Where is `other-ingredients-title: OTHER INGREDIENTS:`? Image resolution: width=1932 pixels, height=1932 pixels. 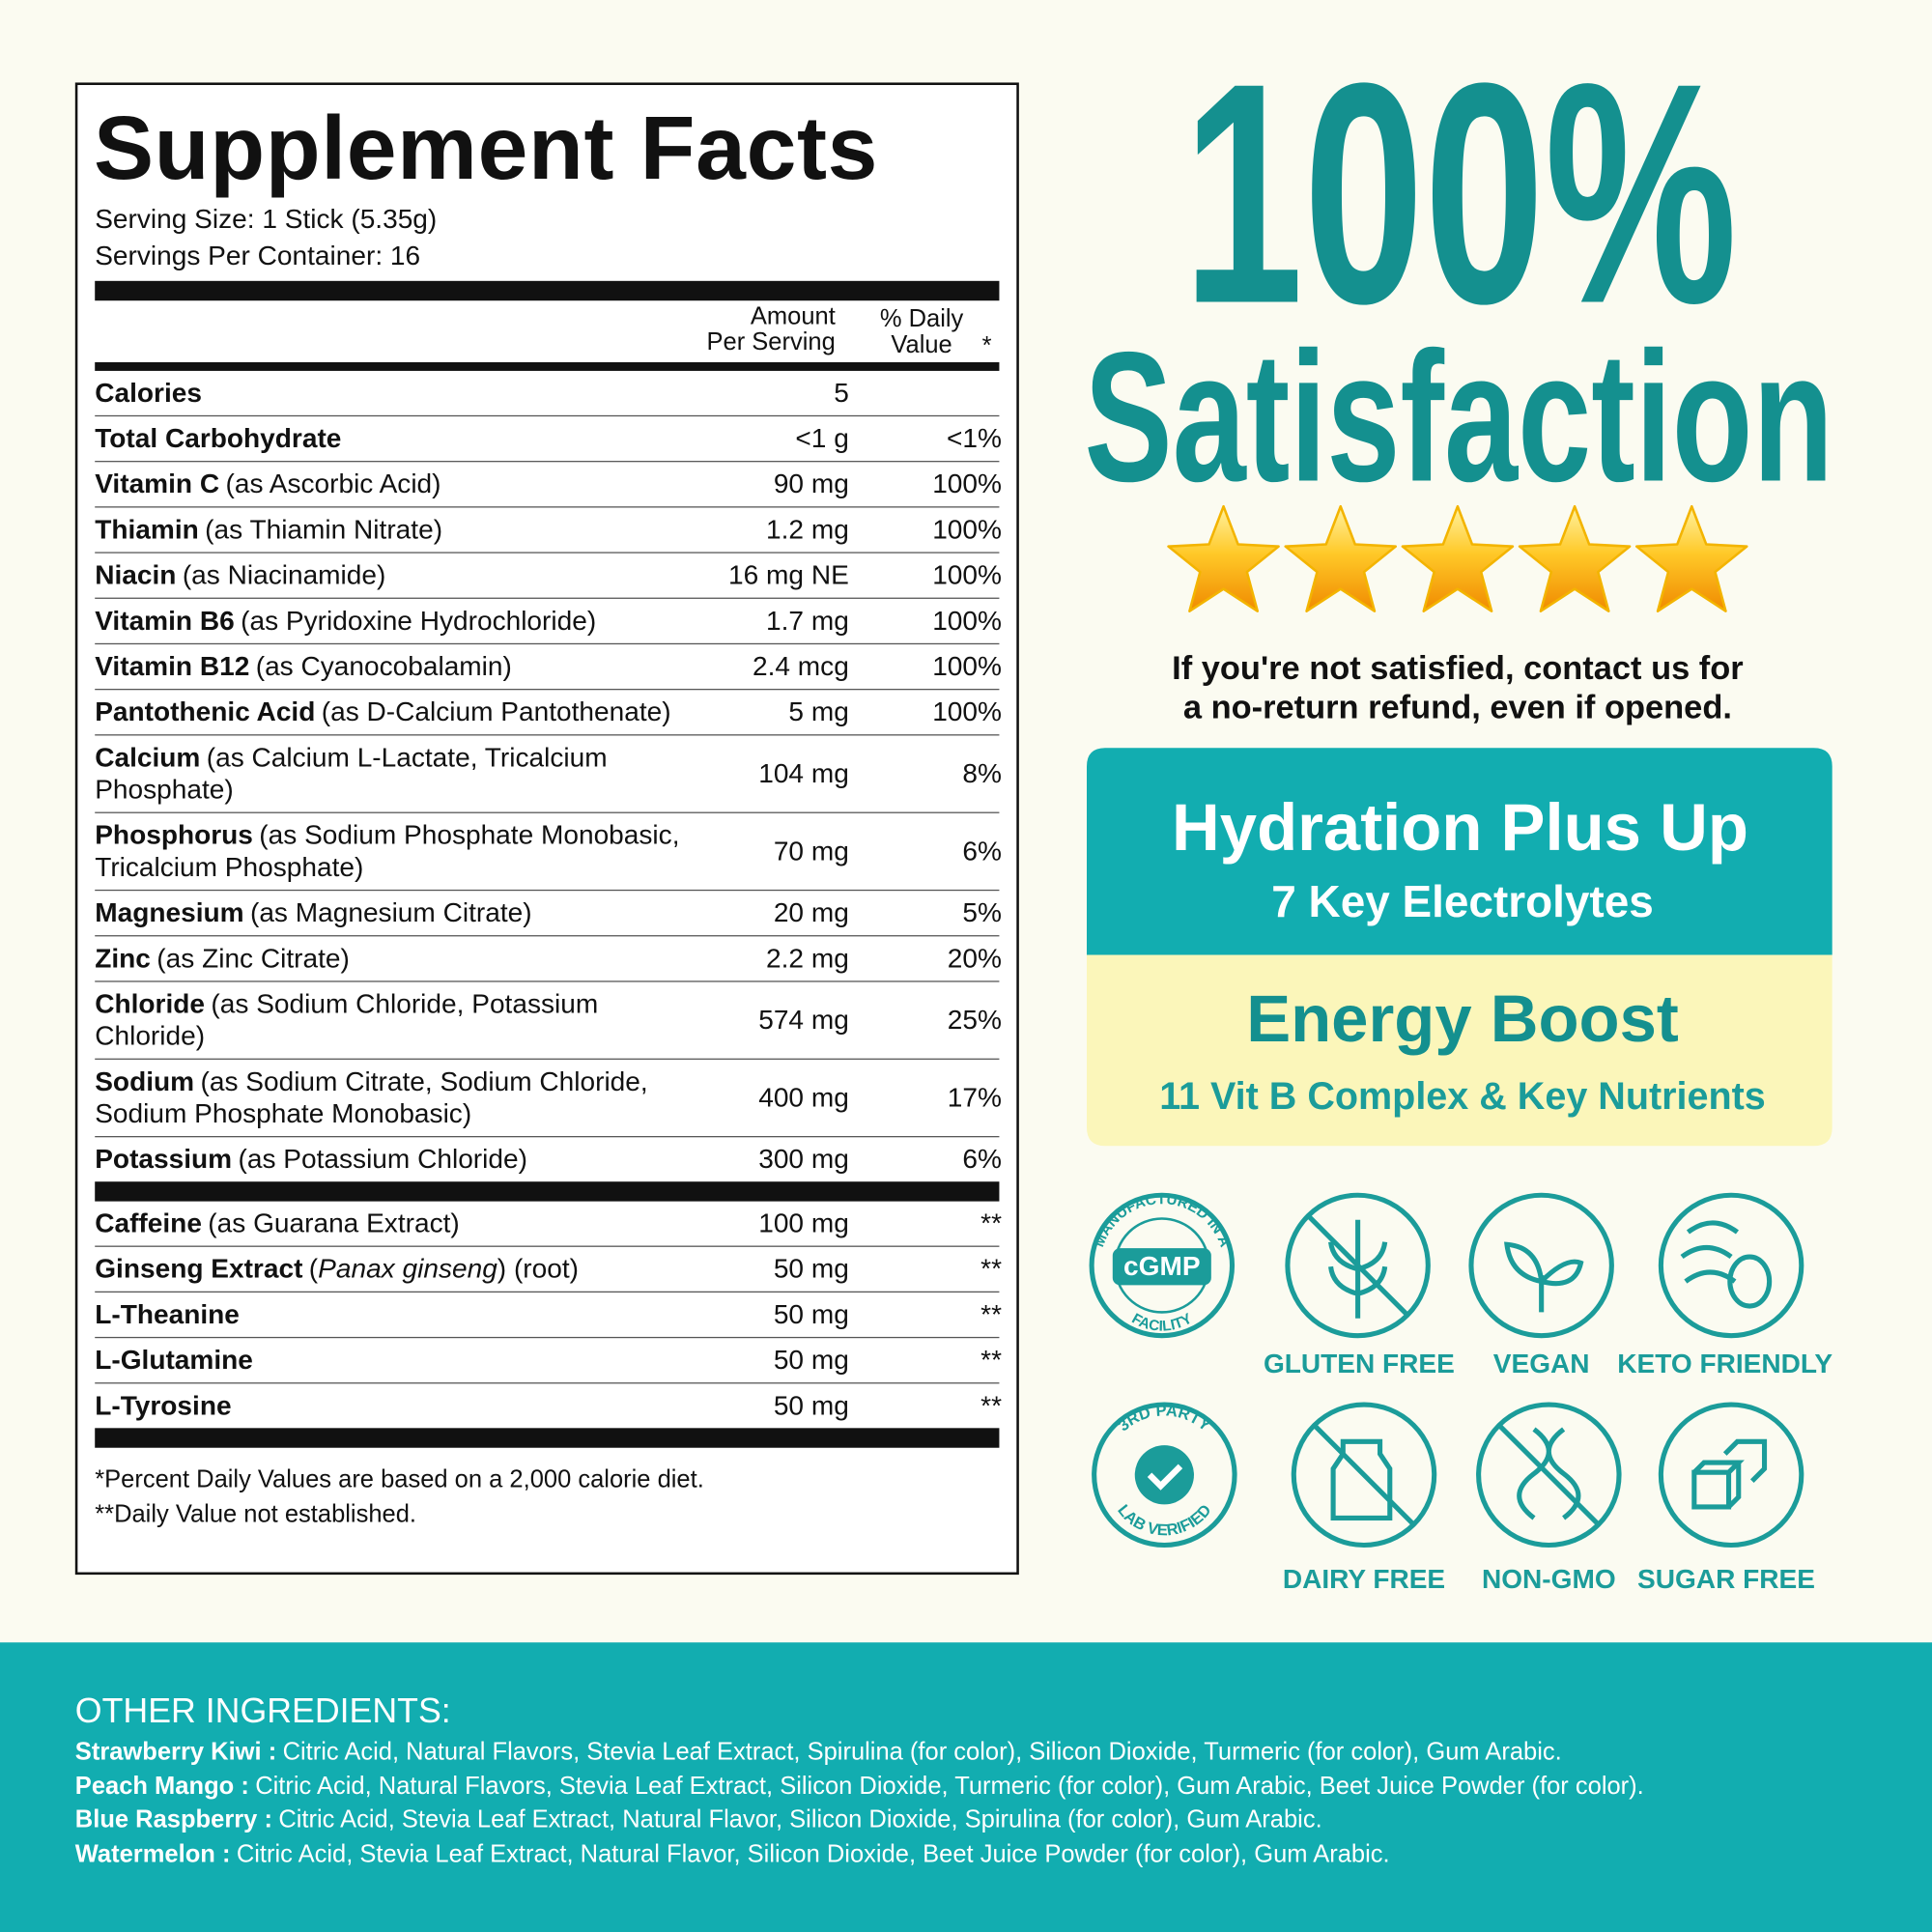
other-ingredients-title: OTHER INGREDIENTS: is located at coordinates (262, 1710).